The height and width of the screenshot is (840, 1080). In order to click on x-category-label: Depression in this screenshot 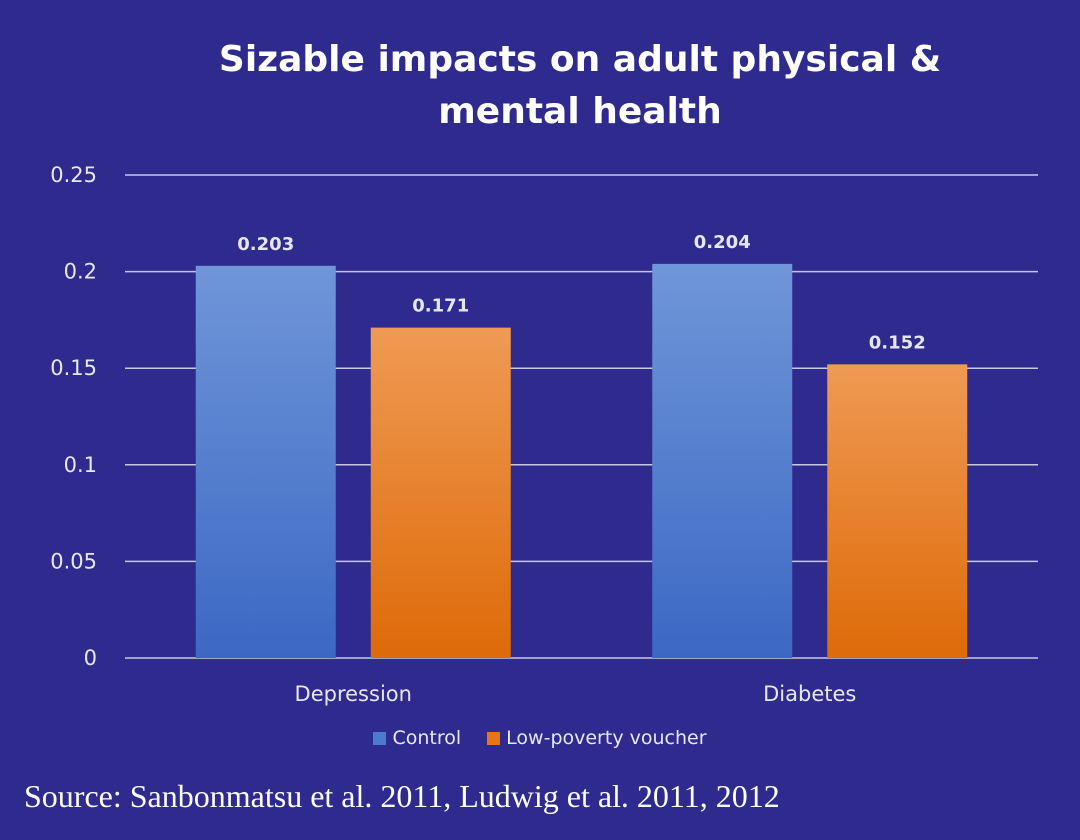, I will do `click(353, 694)`.